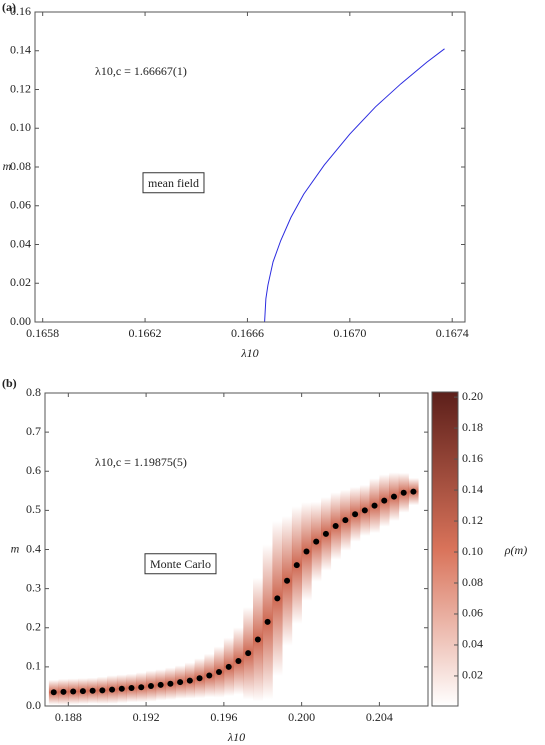  What do you see at coordinates (20, 11) in the screenshot?
I see `y-tick-label: 0.16` at bounding box center [20, 11].